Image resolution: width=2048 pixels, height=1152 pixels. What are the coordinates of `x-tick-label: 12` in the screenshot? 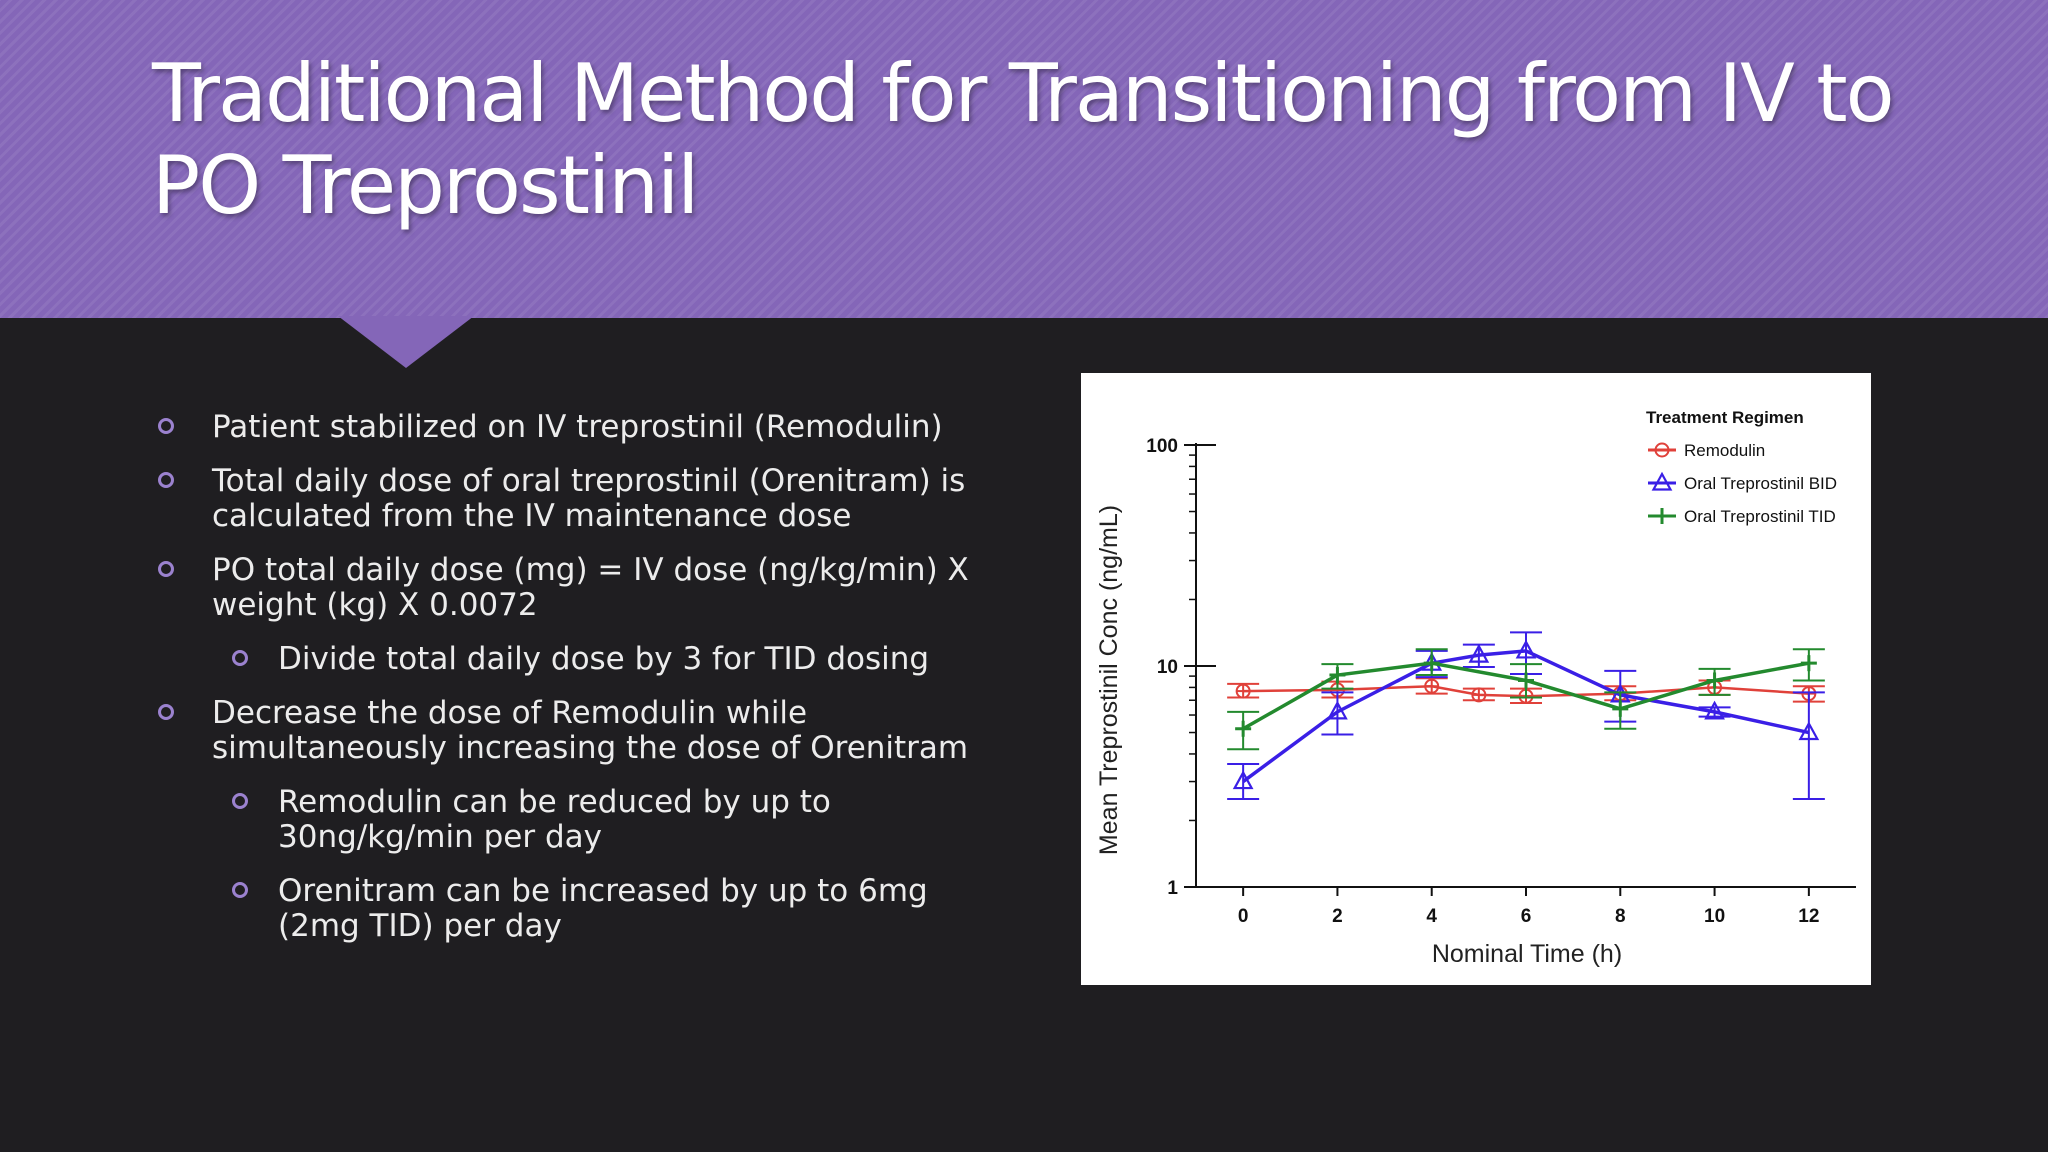 It's located at (1808, 916).